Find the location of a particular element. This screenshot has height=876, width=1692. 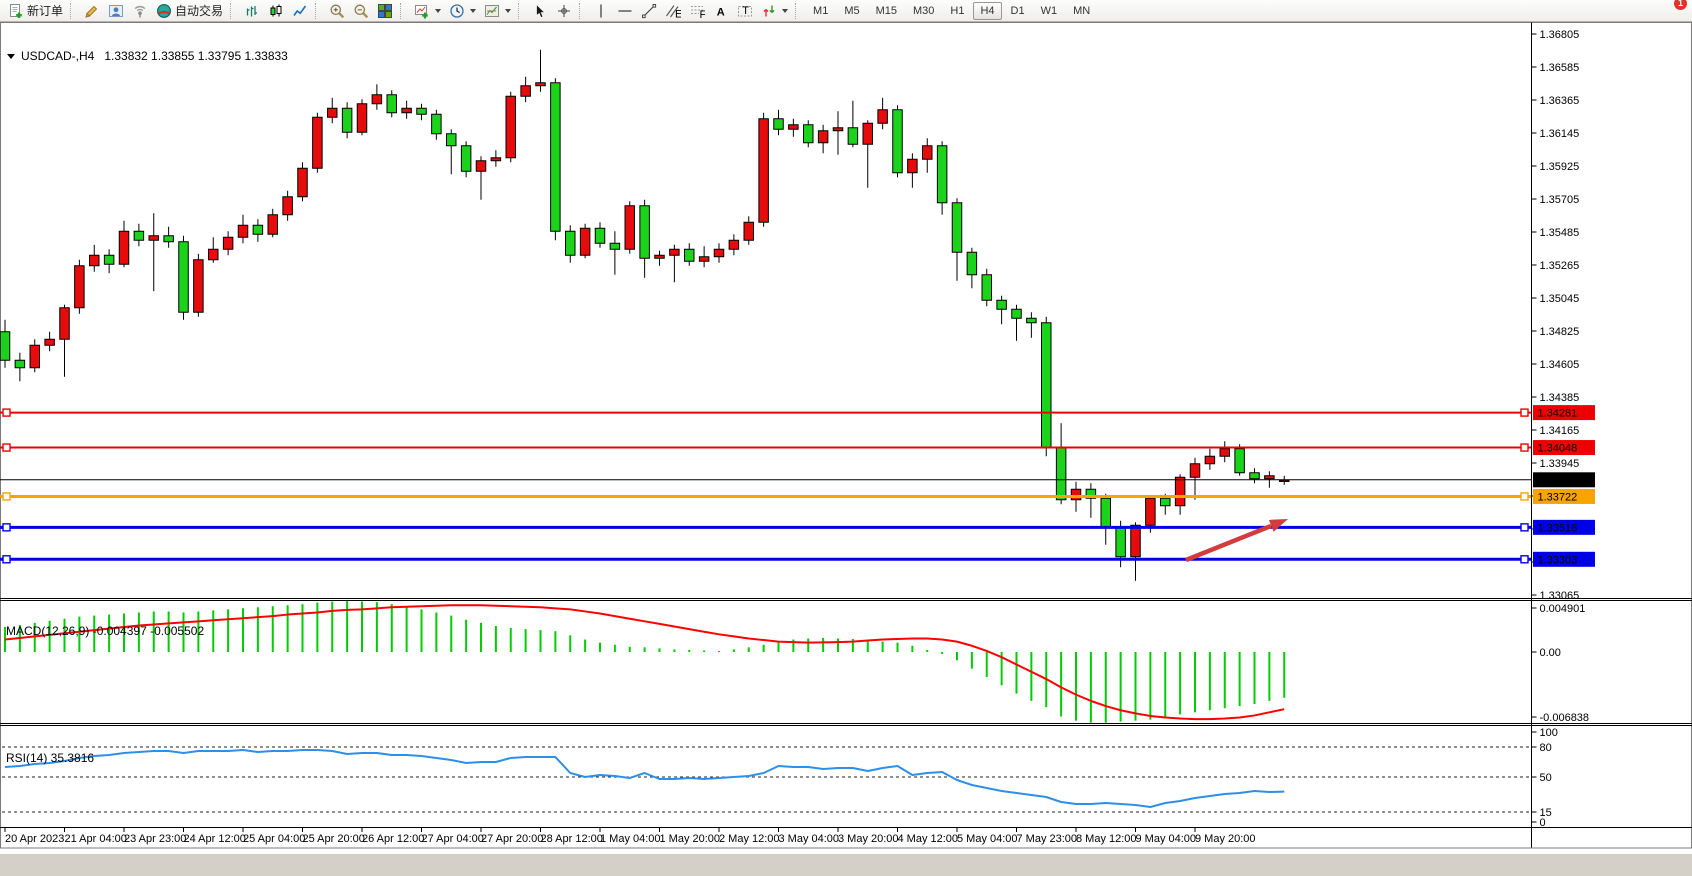

bar-chart-button is located at coordinates (252, 11).